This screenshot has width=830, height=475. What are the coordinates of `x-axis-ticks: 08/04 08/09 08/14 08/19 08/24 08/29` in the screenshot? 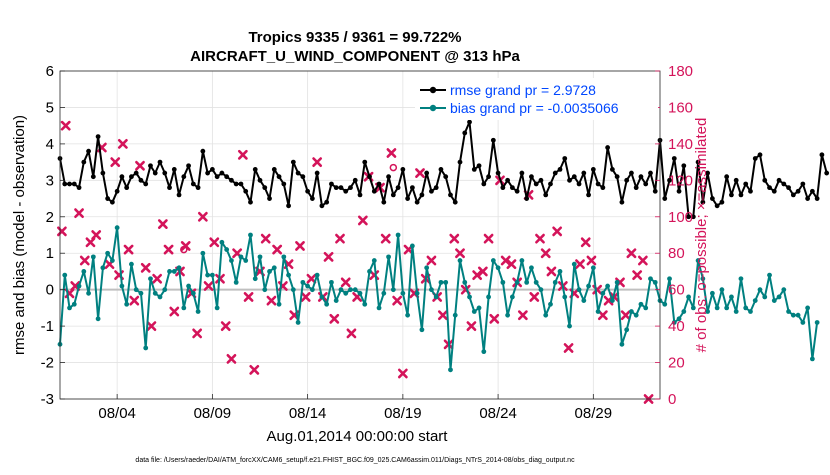 It's located at (355, 408).